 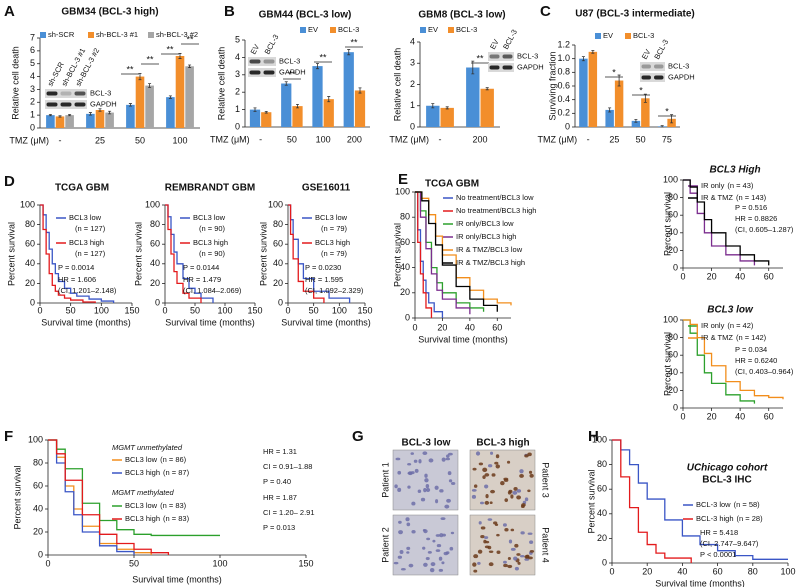 I want to click on y-tick-label: 0.8, so click(x=563, y=72).